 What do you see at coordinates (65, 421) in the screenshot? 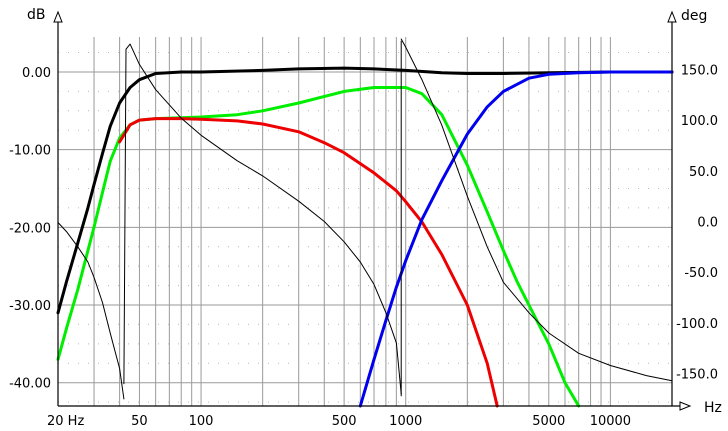
I see `x-tick-label: 20 Hz` at bounding box center [65, 421].